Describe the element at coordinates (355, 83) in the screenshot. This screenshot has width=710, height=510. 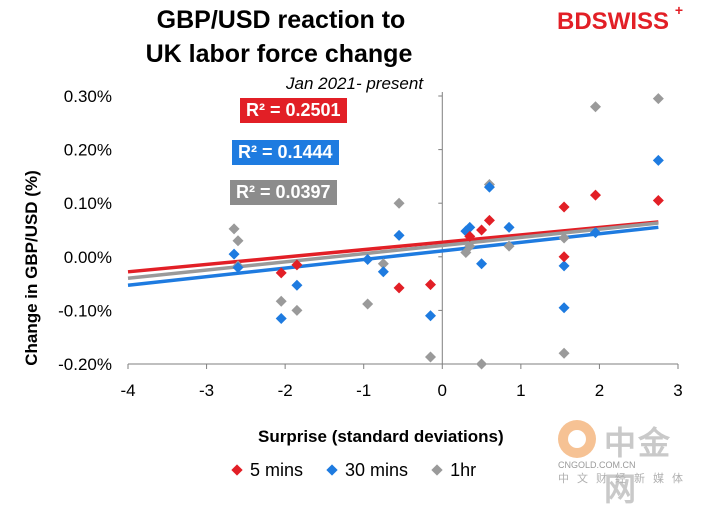
I see `chart-subtitle: Jan 2021- present` at that location.